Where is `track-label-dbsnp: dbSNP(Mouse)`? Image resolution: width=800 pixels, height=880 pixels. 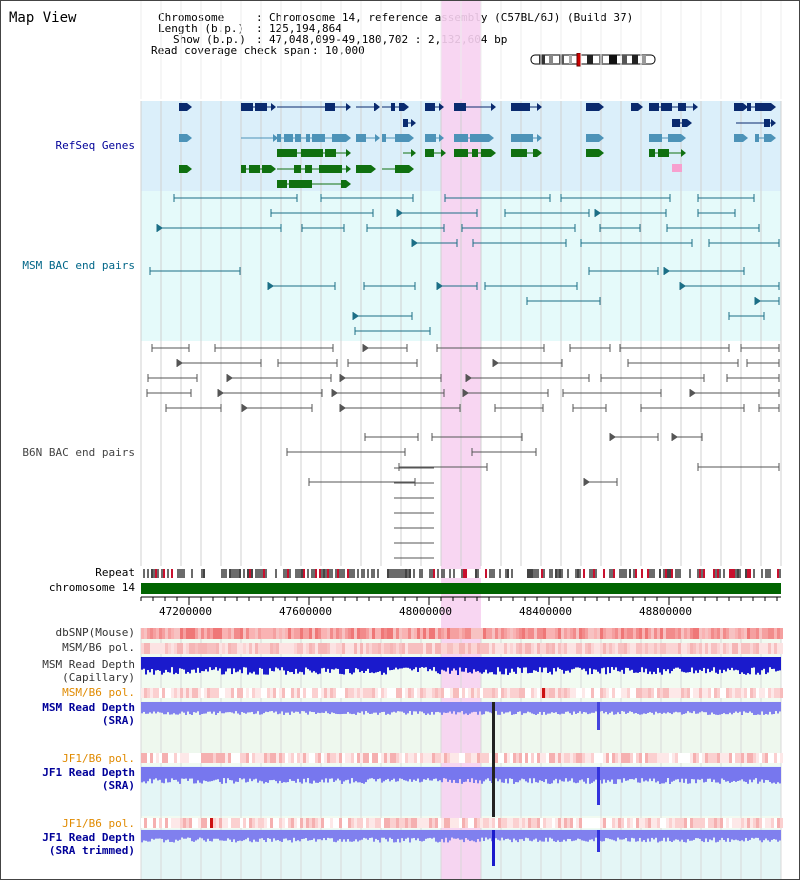 track-label-dbsnp: dbSNP(Mouse) is located at coordinates (95, 632).